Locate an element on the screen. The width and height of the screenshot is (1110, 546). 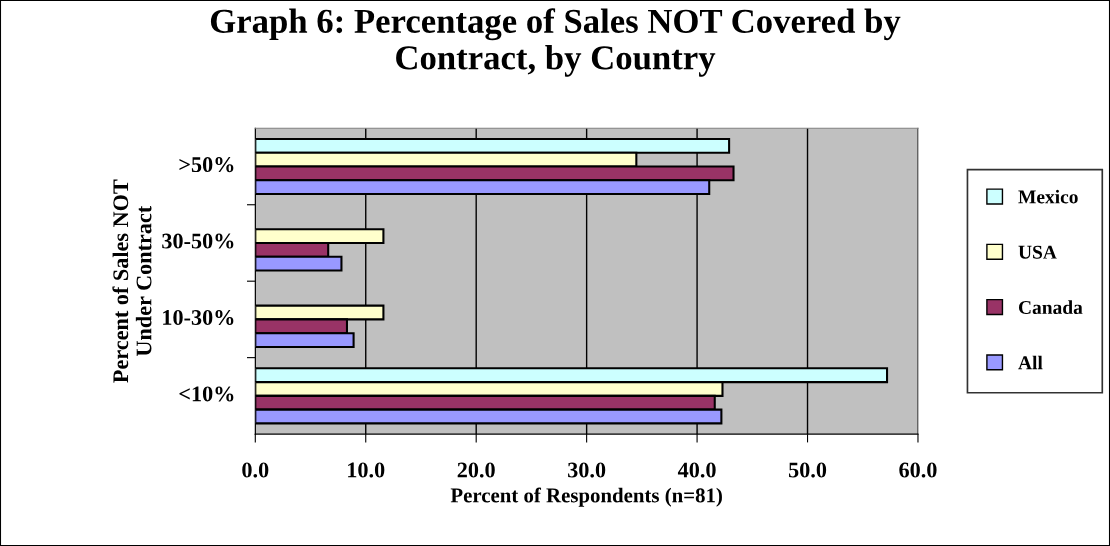
x-tick-label: 60.0 is located at coordinates (918, 470).